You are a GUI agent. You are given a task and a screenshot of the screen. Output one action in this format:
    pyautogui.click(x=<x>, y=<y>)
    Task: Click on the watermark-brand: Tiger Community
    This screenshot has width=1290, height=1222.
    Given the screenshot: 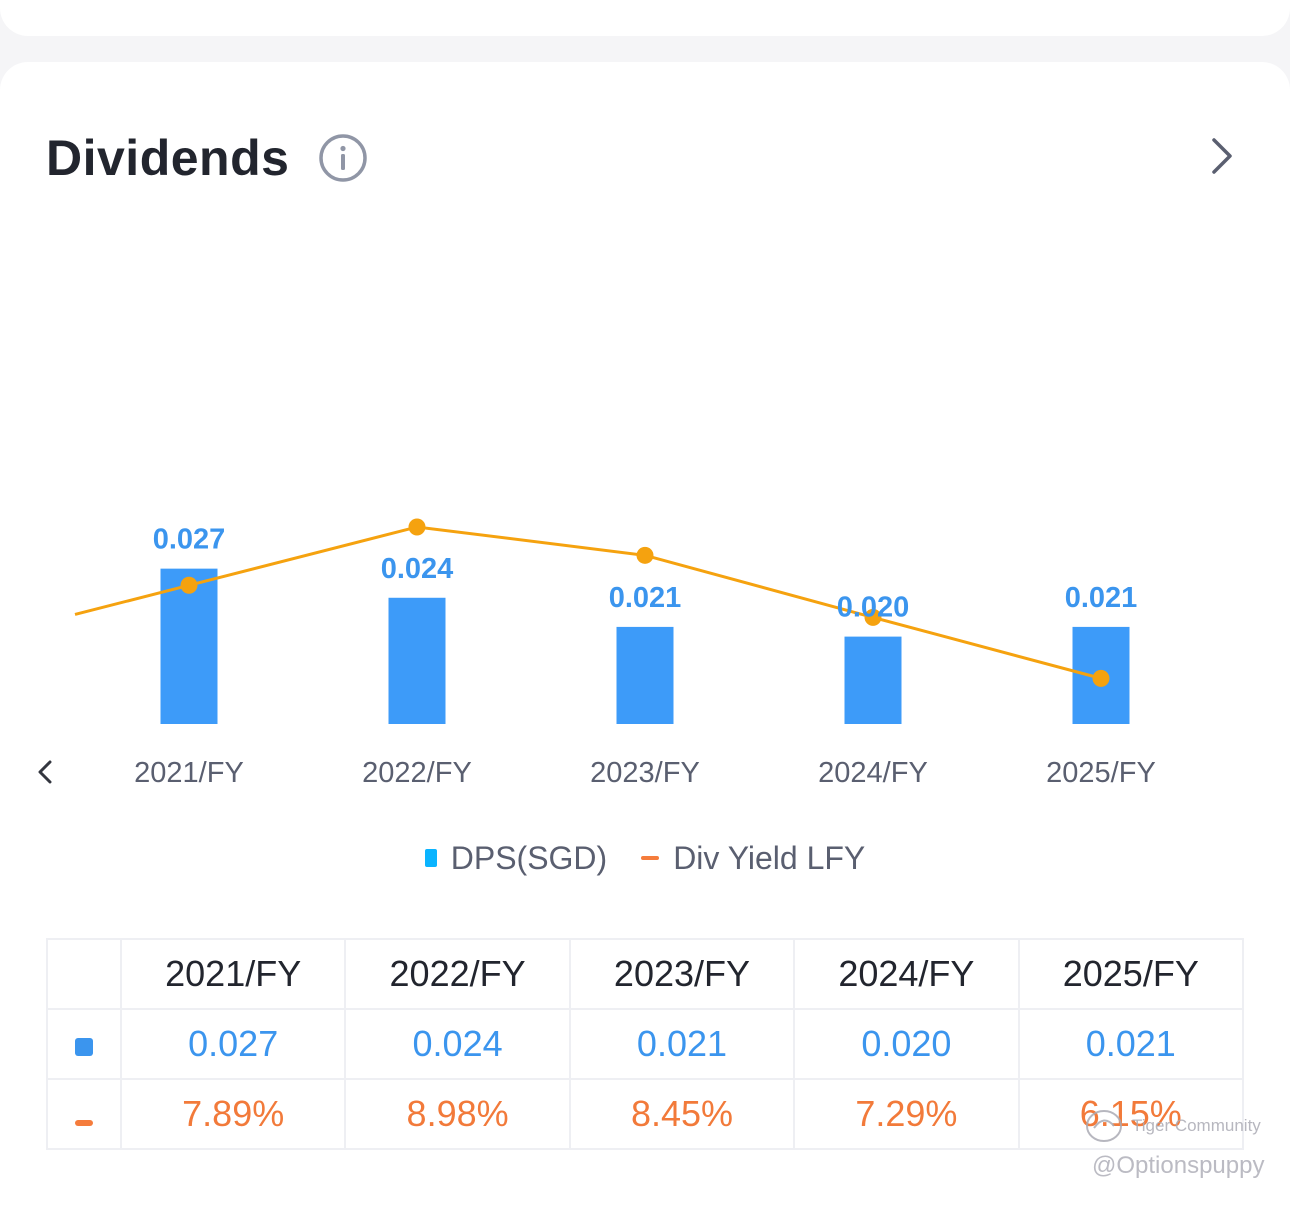 What is the action you would take?
    pyautogui.click(x=1179, y=1126)
    